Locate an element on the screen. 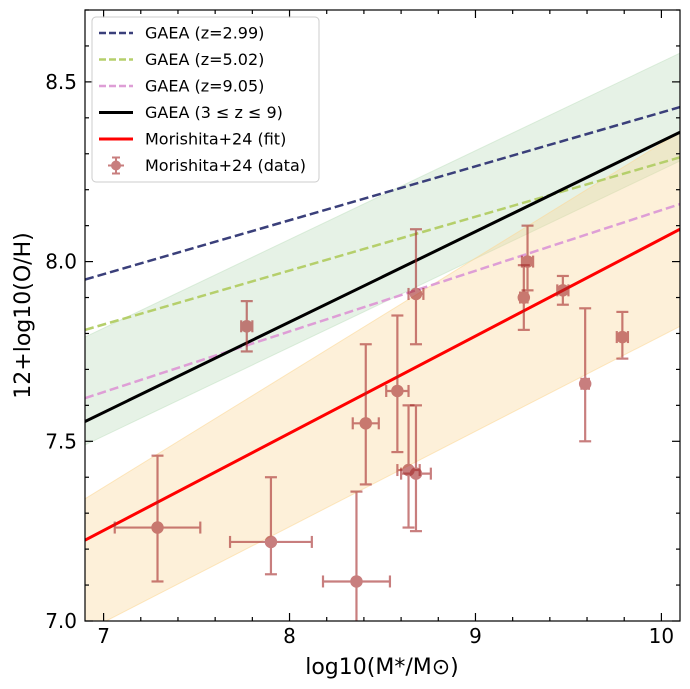 Image resolution: width=690 pixels, height=689 pixels. y-tick-label: 8.0 is located at coordinates (61, 262).